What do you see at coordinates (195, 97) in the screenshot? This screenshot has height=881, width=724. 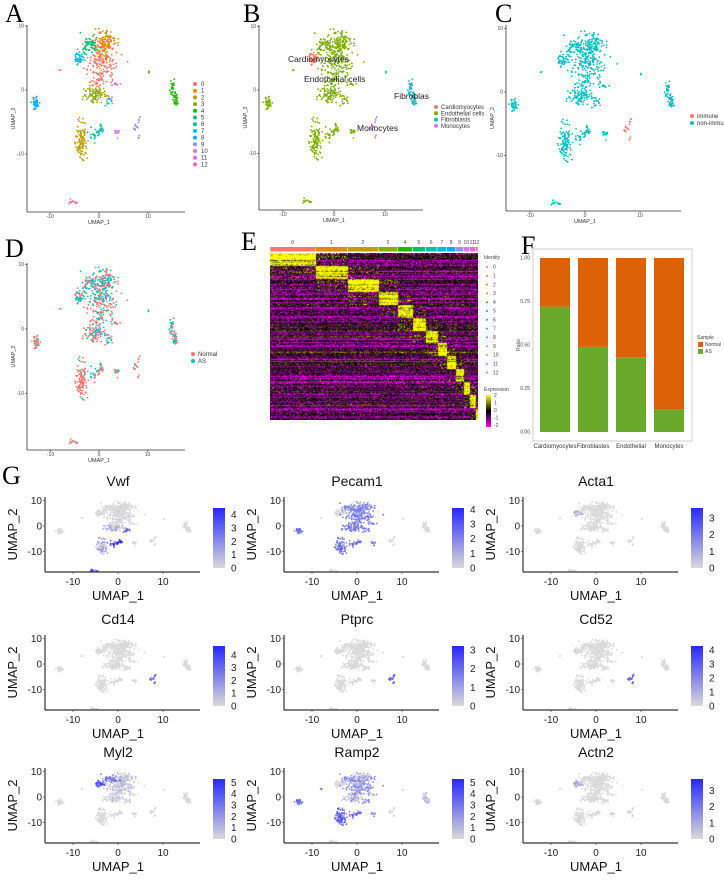 I see `legend-swatch` at bounding box center [195, 97].